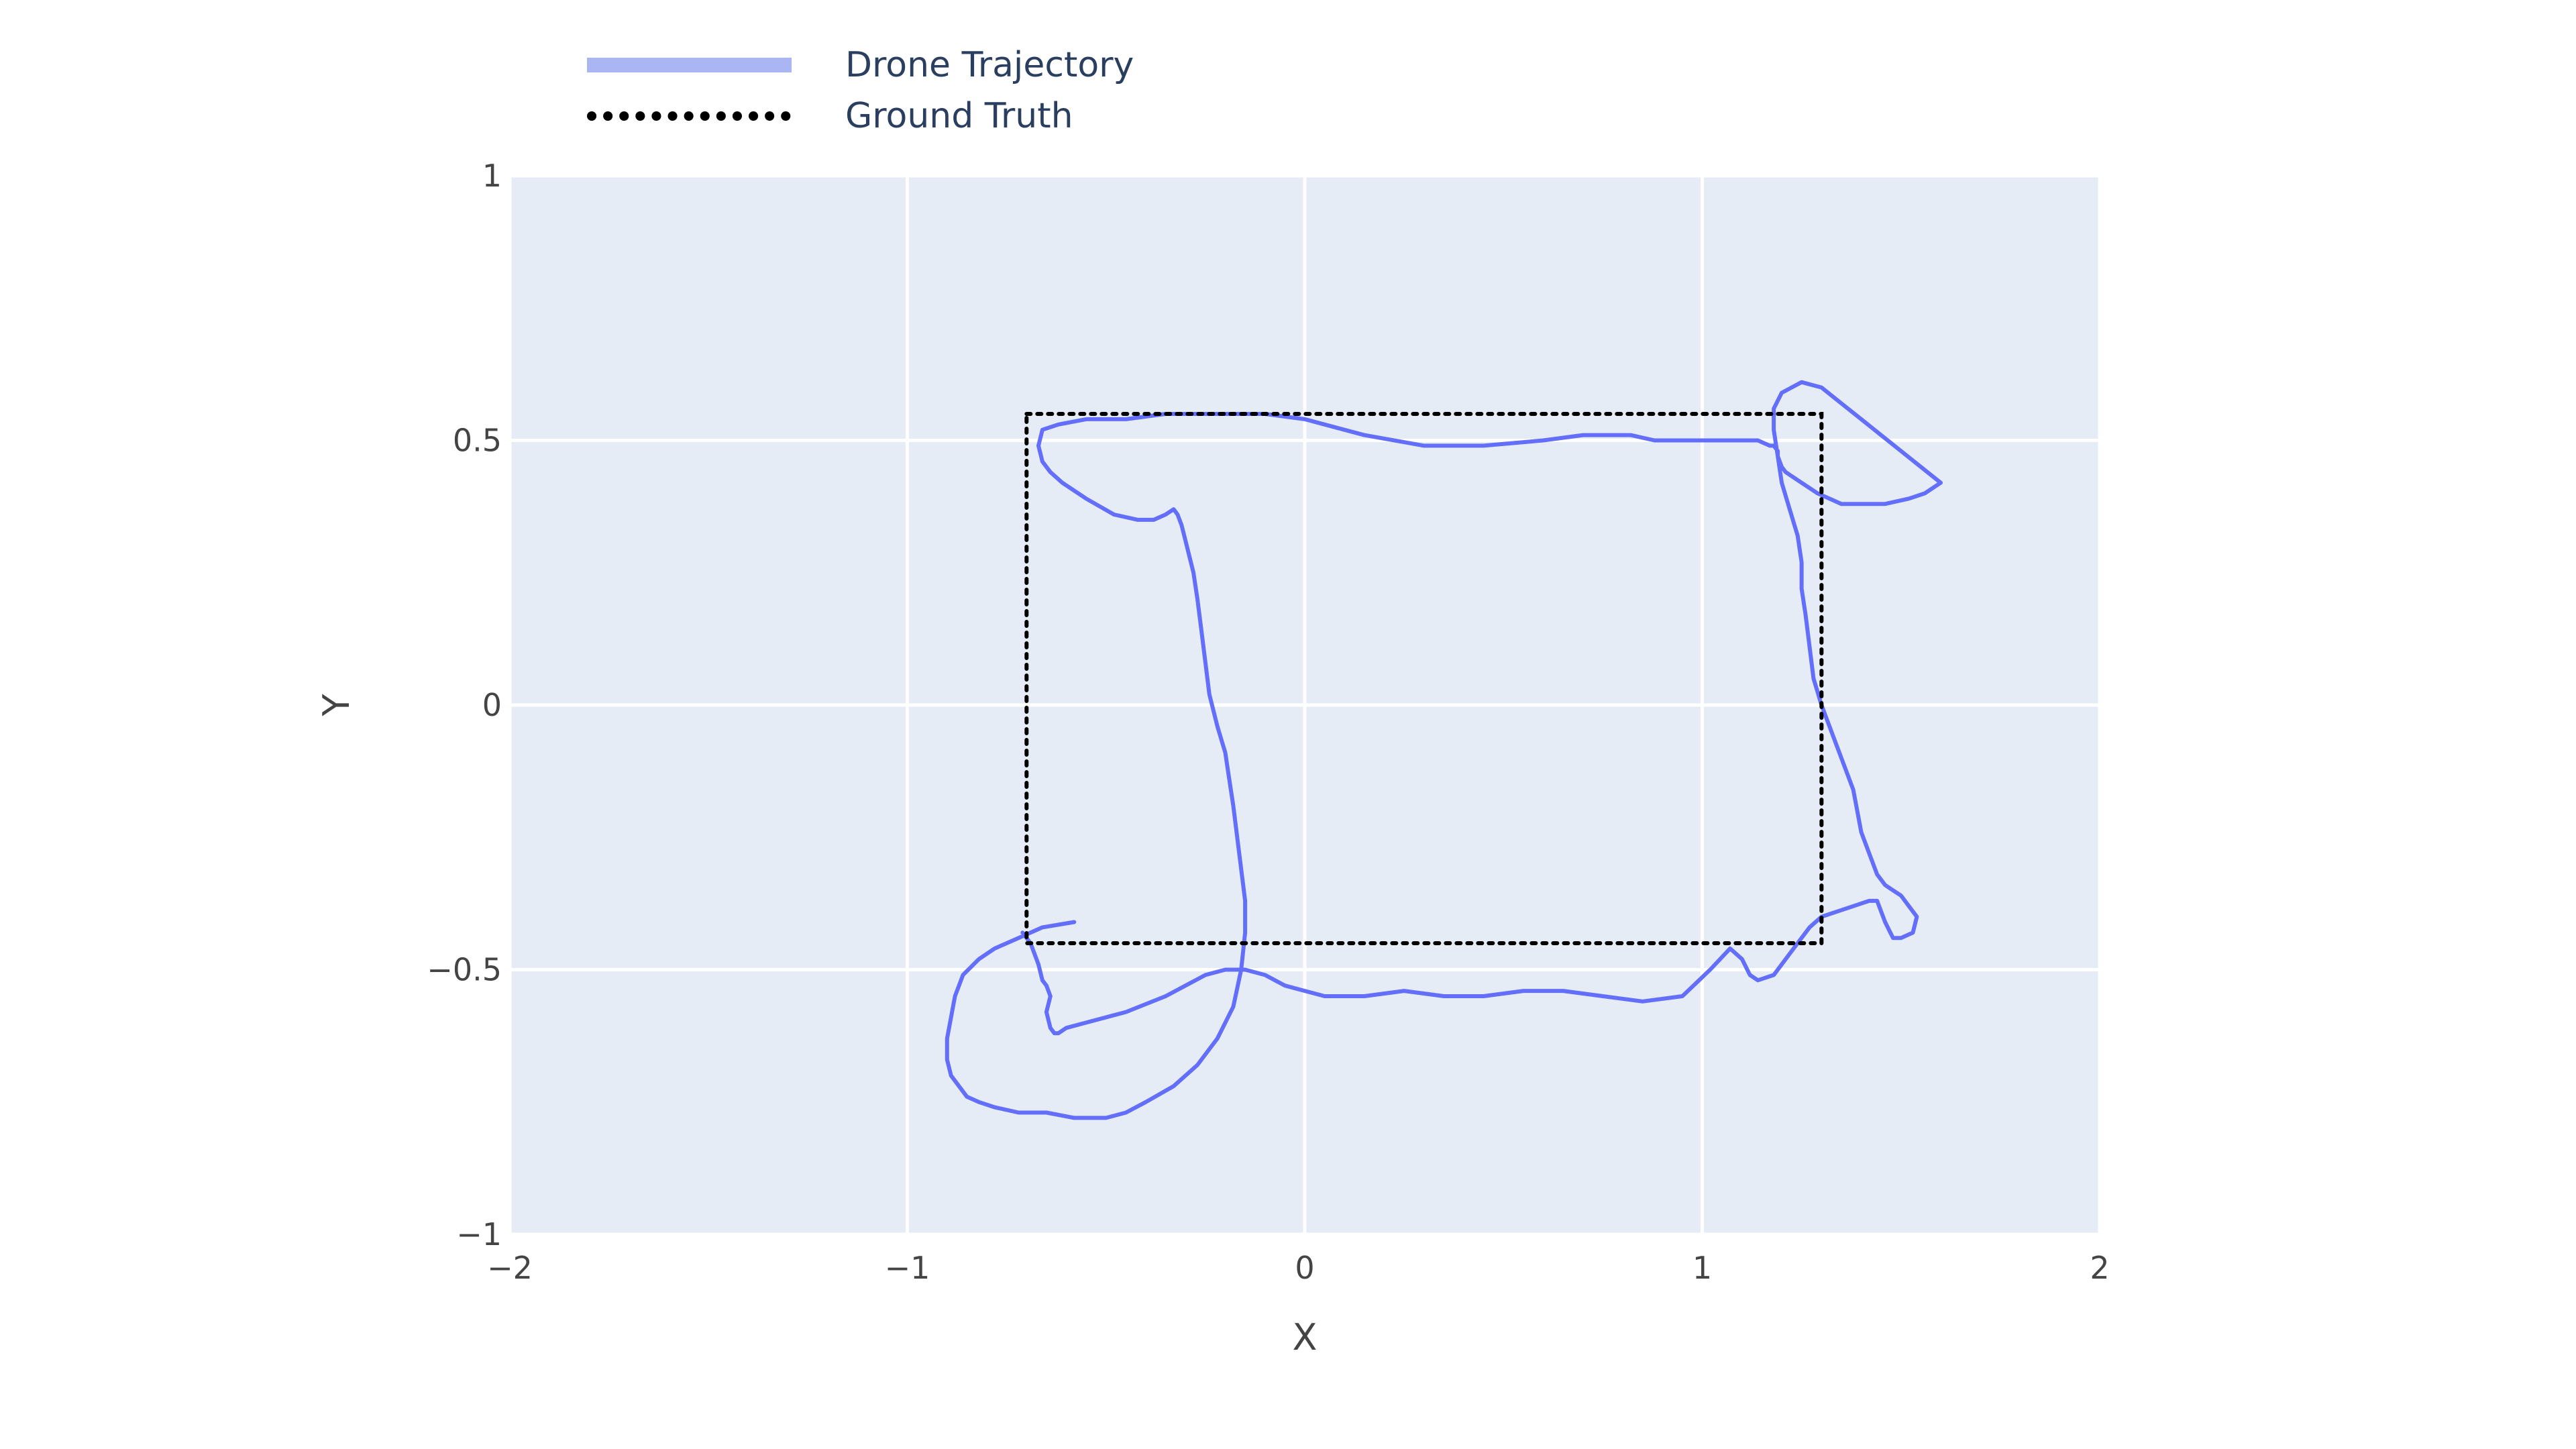 This screenshot has height=1449, width=2576. I want to click on x-tick-label: −2, so click(510, 1268).